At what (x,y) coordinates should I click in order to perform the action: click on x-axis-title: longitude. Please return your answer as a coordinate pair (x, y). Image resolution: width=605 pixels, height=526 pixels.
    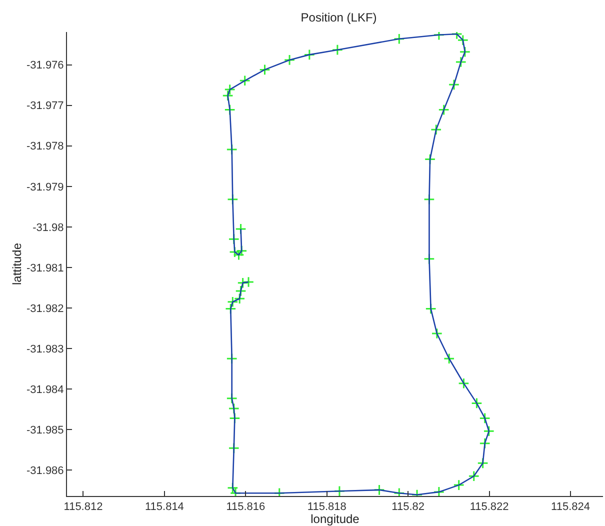
    Looking at the image, I should click on (335, 519).